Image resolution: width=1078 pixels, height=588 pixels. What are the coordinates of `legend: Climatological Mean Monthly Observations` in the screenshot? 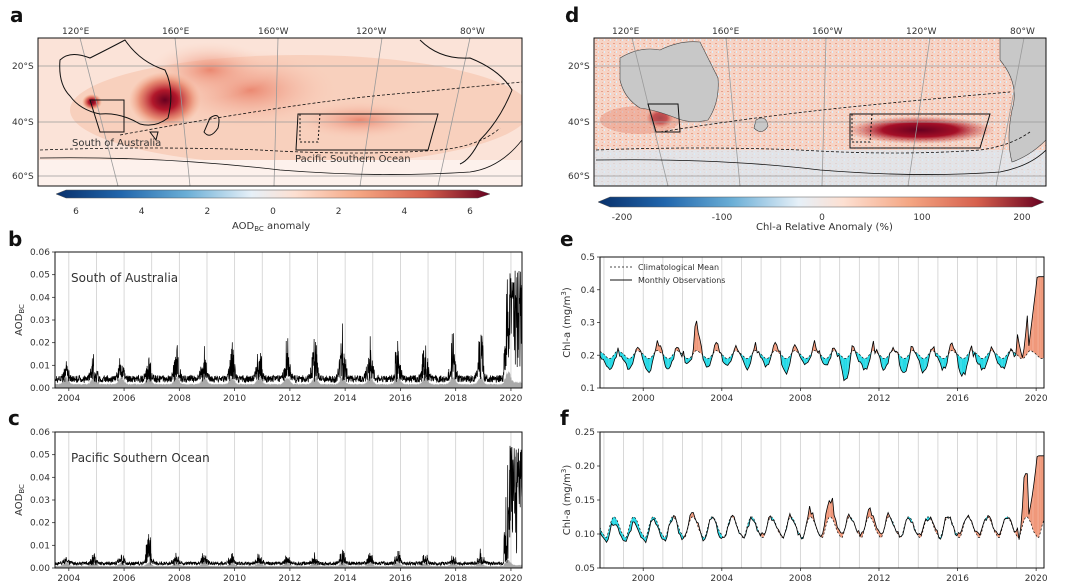 It's located at (667, 274).